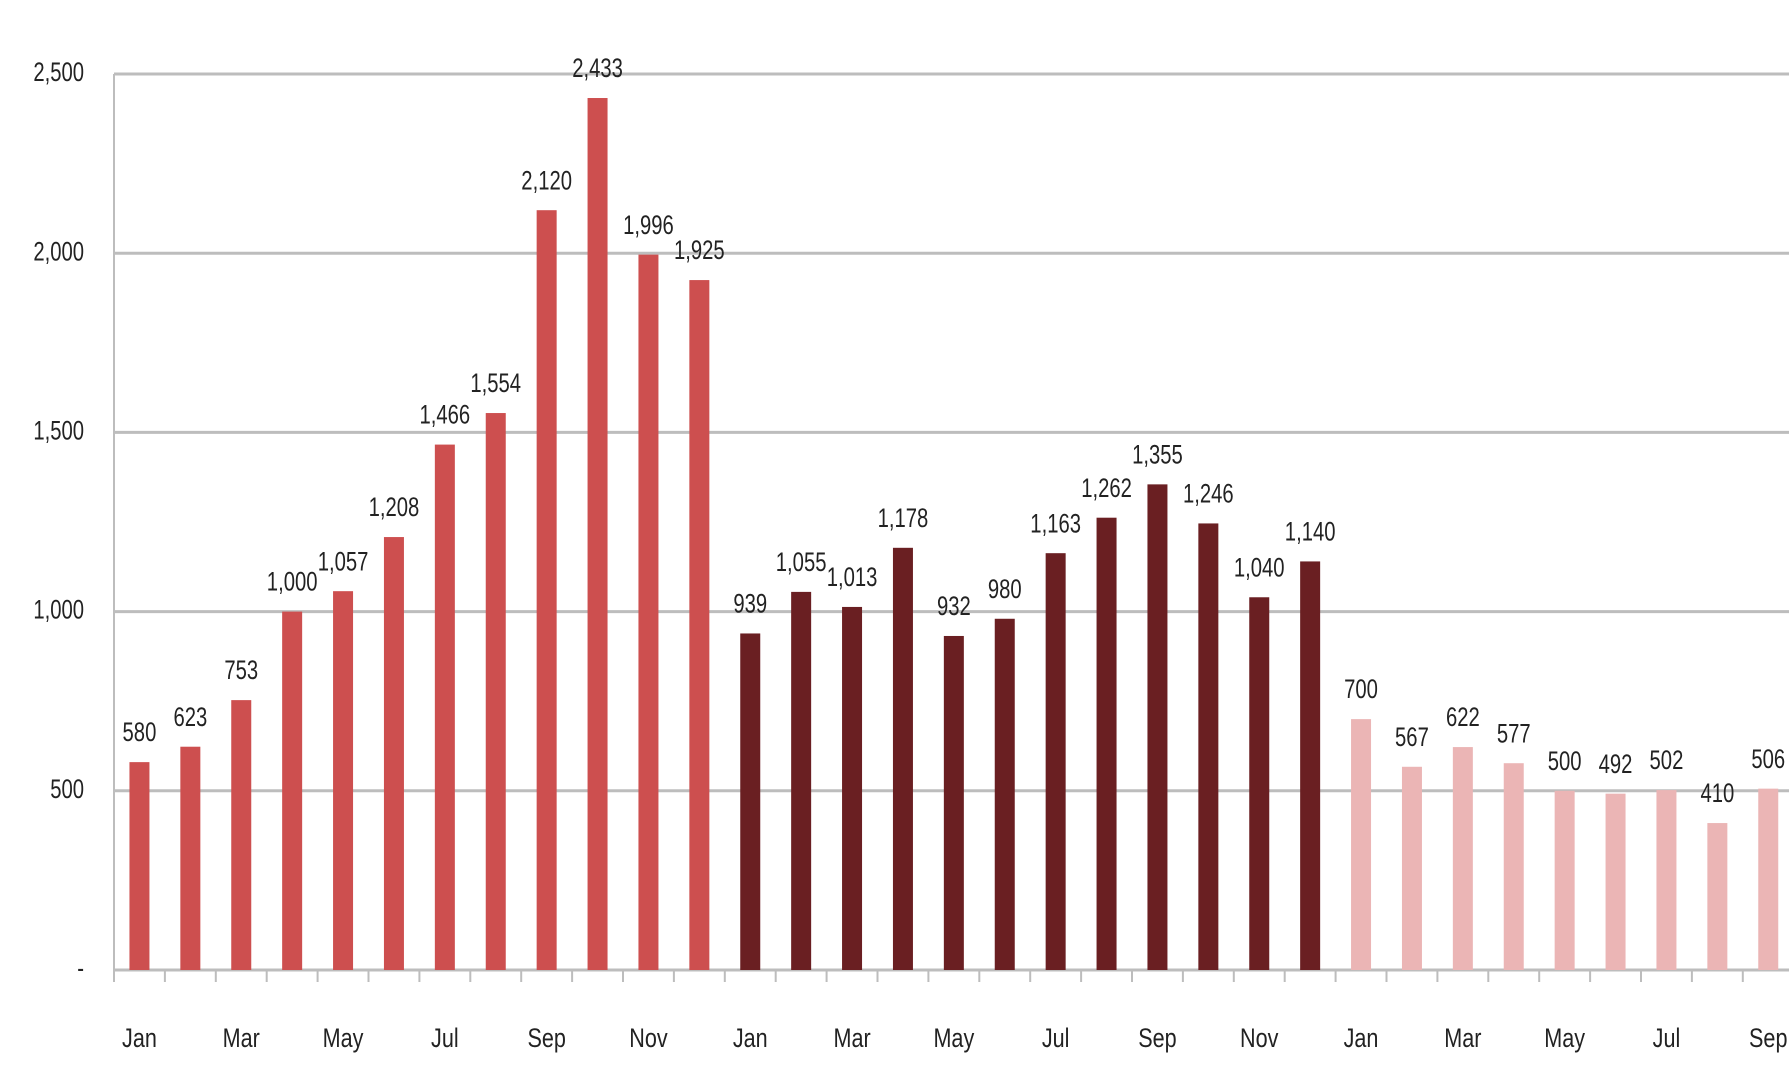  I want to click on y-tick-label: 2,500, so click(58, 72).